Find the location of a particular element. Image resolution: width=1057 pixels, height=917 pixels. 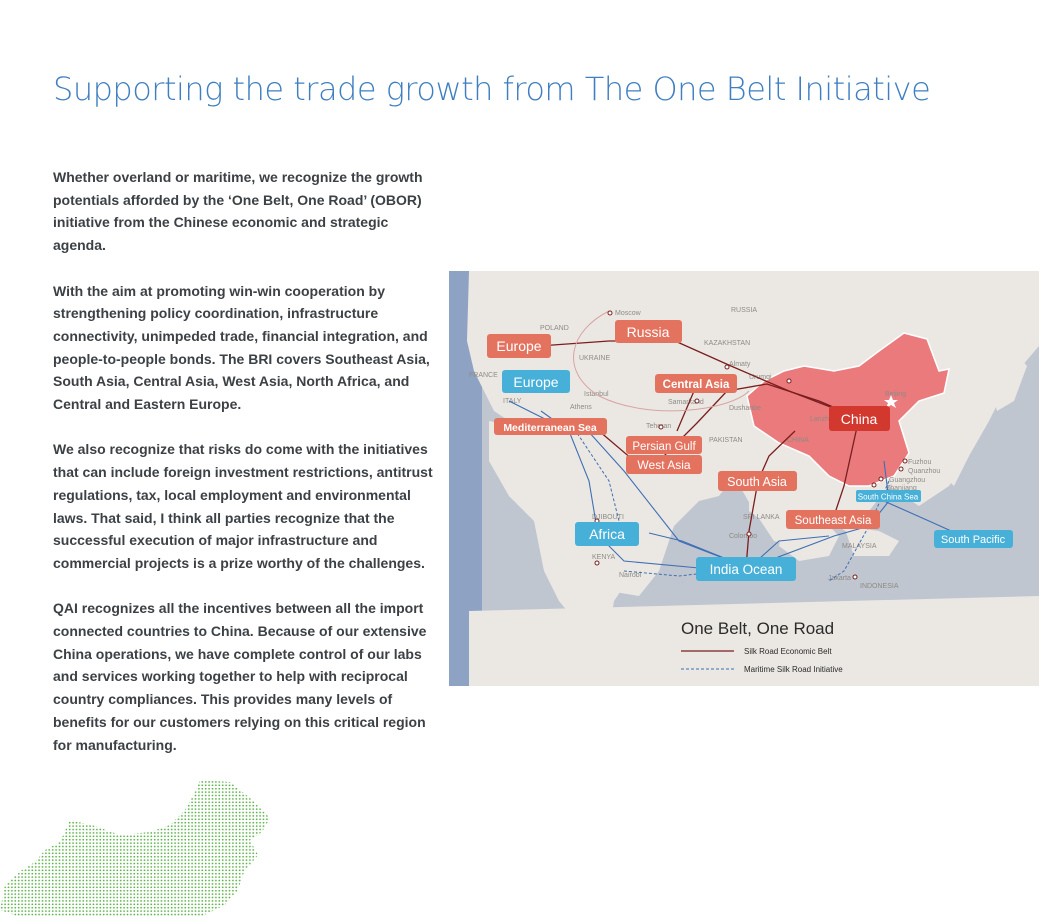

beijing-star-icon is located at coordinates (891, 401).